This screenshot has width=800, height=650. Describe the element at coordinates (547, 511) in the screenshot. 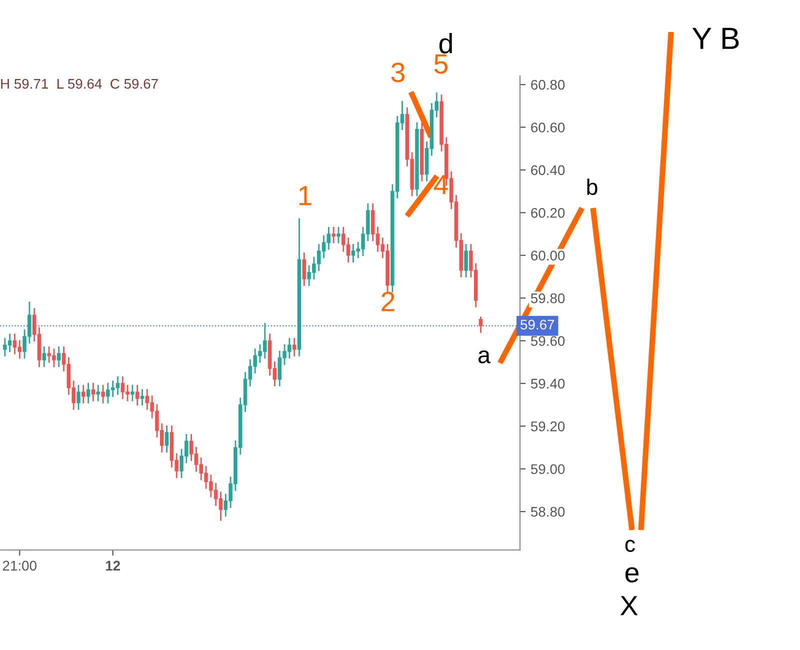

I see `y-tick-label: 58.80` at that location.